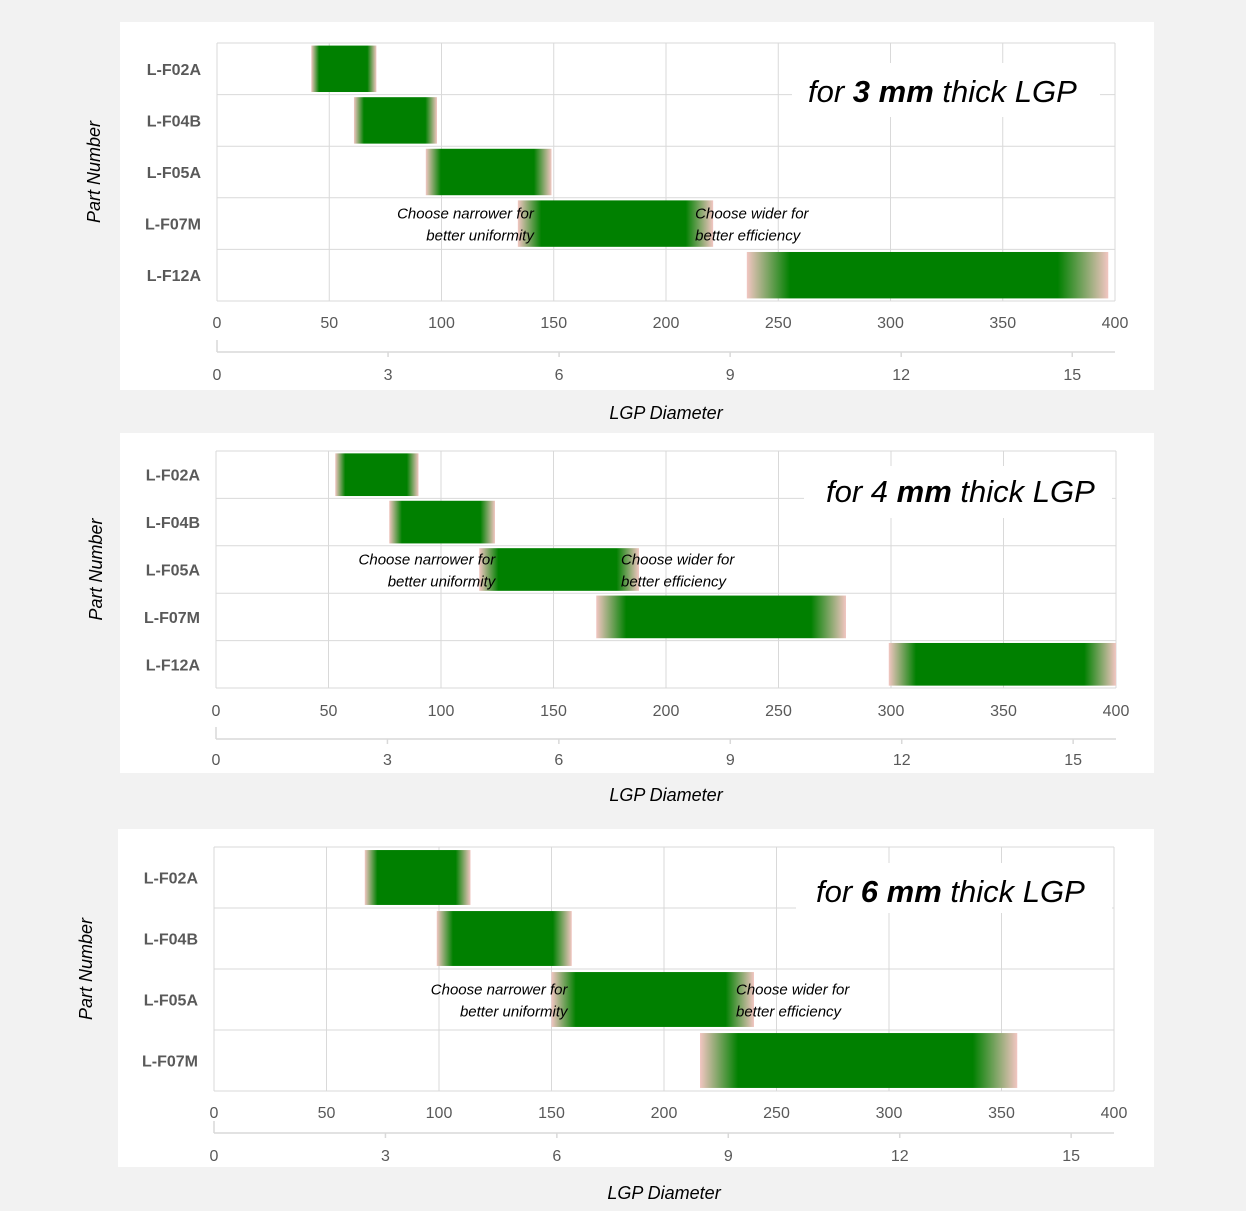 Image resolution: width=1246 pixels, height=1211 pixels. I want to click on annotation-wider: better efficiency, so click(674, 582).